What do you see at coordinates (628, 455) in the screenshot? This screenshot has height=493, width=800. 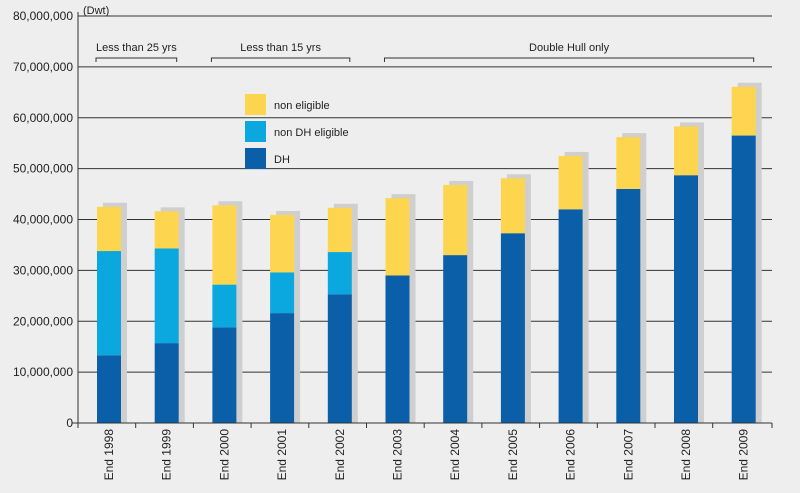 I see `x-tick-label: End 2007` at bounding box center [628, 455].